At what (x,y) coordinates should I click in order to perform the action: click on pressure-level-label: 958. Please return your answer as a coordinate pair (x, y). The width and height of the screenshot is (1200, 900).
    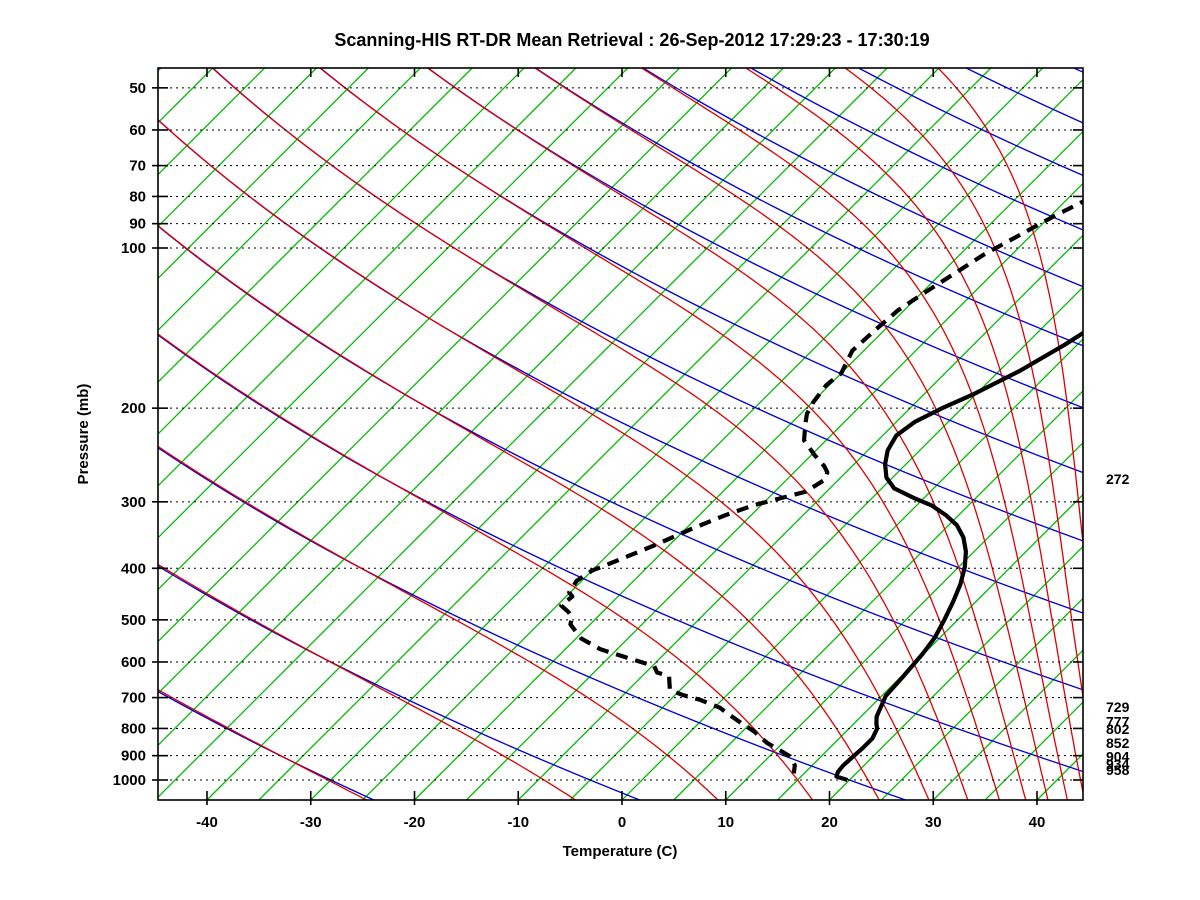
    Looking at the image, I should click on (1118, 770).